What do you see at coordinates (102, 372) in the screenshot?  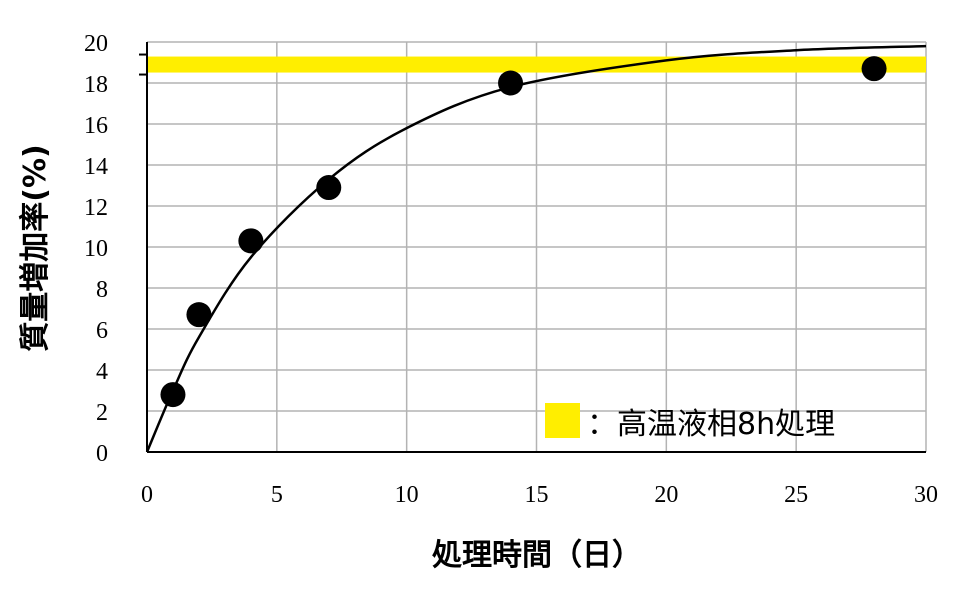 I see `y-tick-label: 4` at bounding box center [102, 372].